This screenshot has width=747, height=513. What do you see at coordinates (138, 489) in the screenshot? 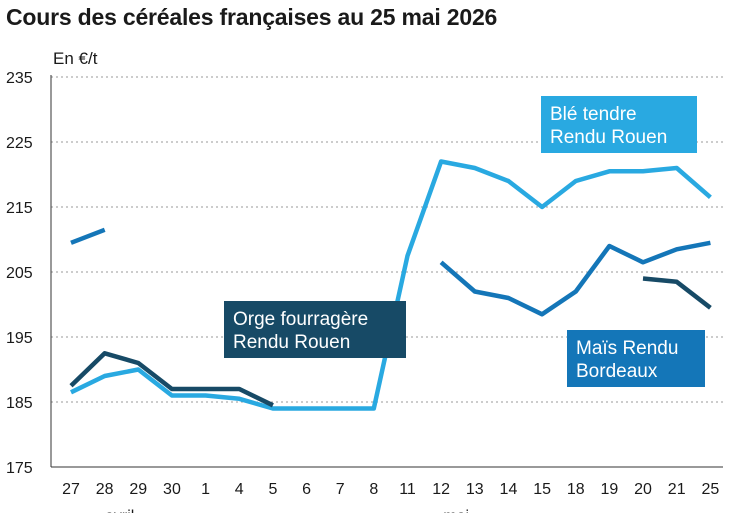
I see `x-tick-29: 29` at bounding box center [138, 489].